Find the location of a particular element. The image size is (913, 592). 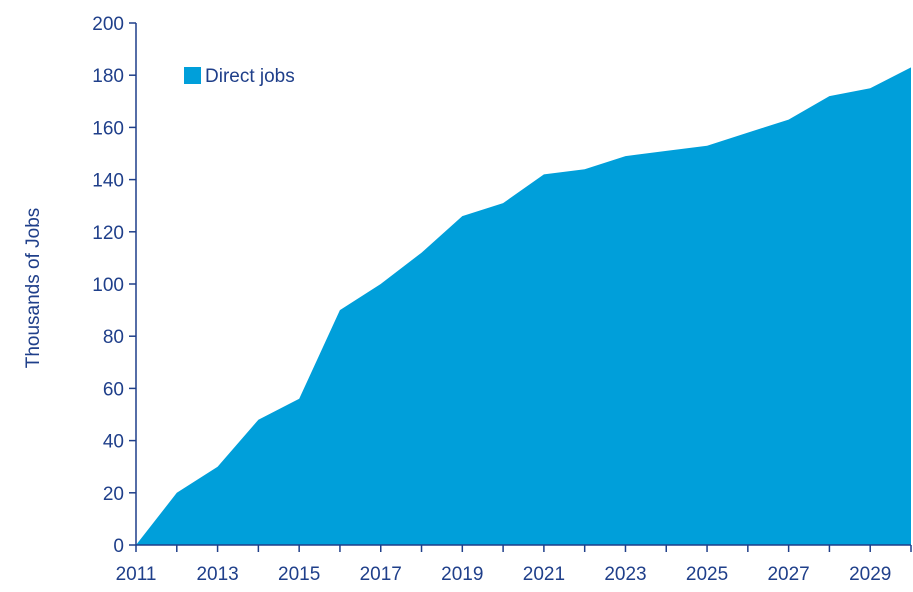

x-tick-label: 2013 is located at coordinates (217, 574).